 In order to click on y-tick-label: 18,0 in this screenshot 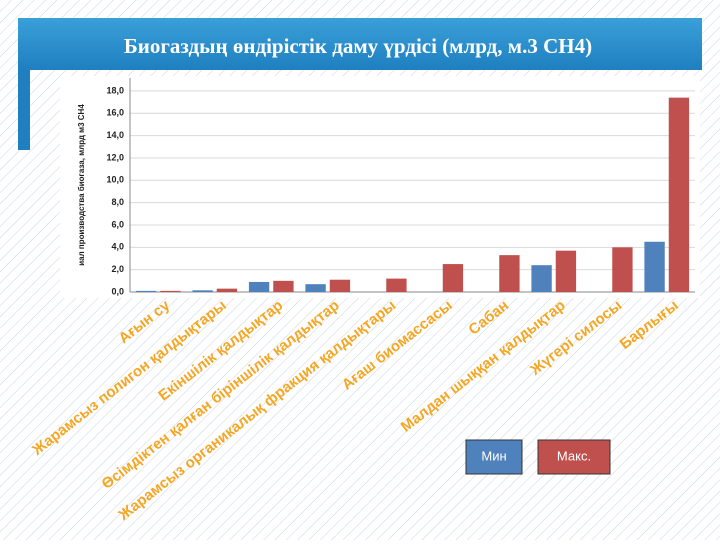, I will do `click(115, 90)`.